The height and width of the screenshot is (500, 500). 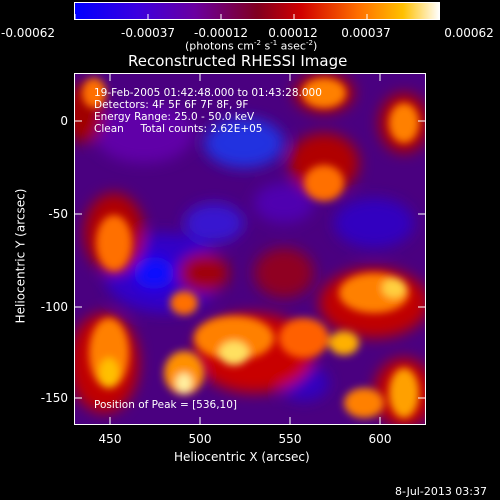 I want to click on colorbar-tick: 0.00037, so click(x=366, y=33).